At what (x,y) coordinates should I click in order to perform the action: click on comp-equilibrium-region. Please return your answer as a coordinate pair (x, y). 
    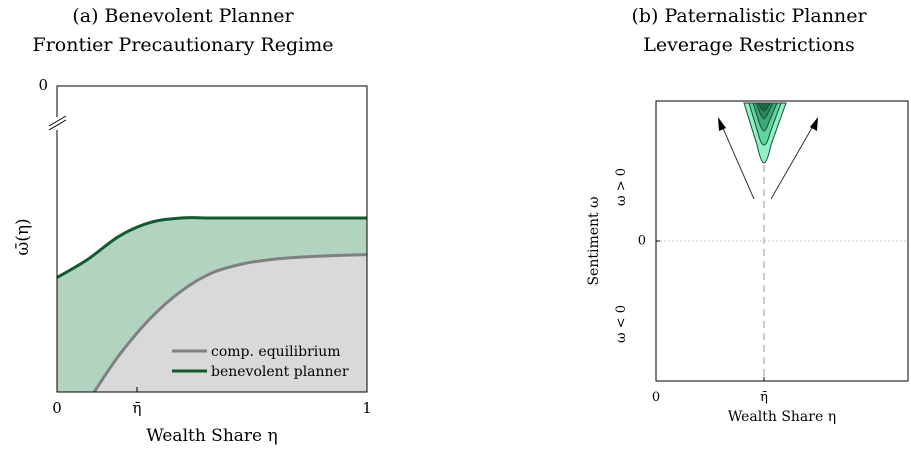
    Looking at the image, I should click on (230, 323).